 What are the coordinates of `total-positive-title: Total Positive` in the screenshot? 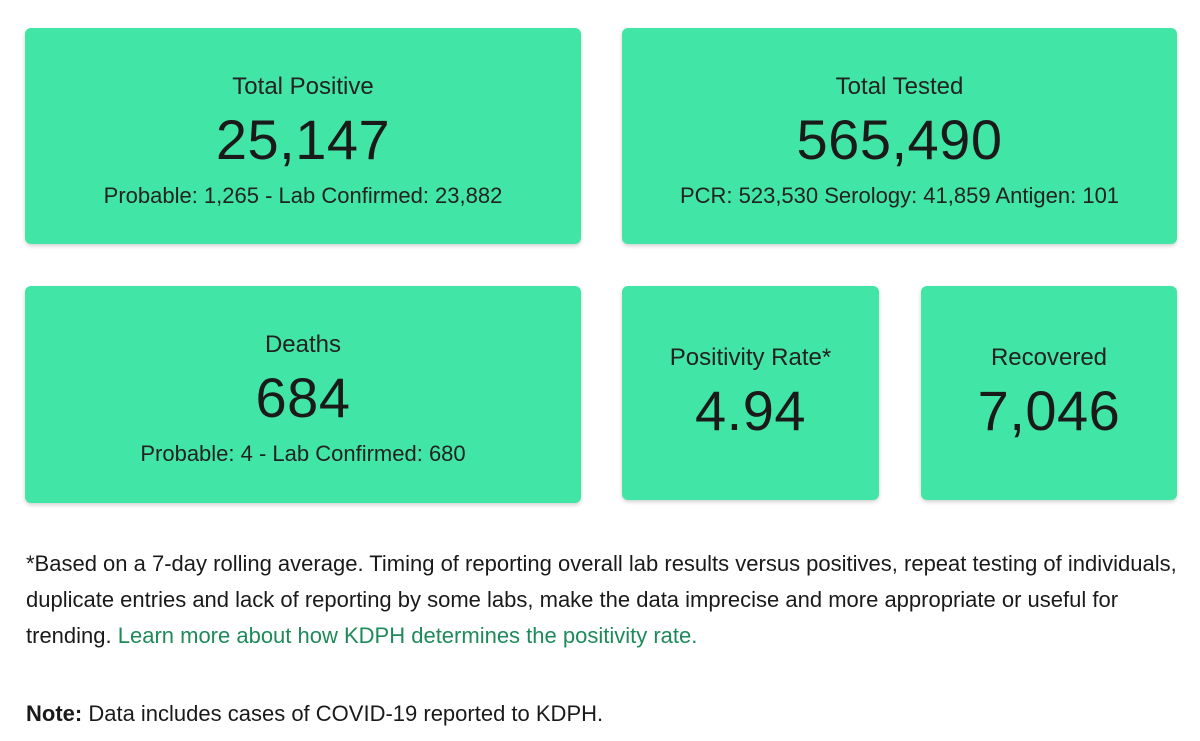 It's located at (303, 86).